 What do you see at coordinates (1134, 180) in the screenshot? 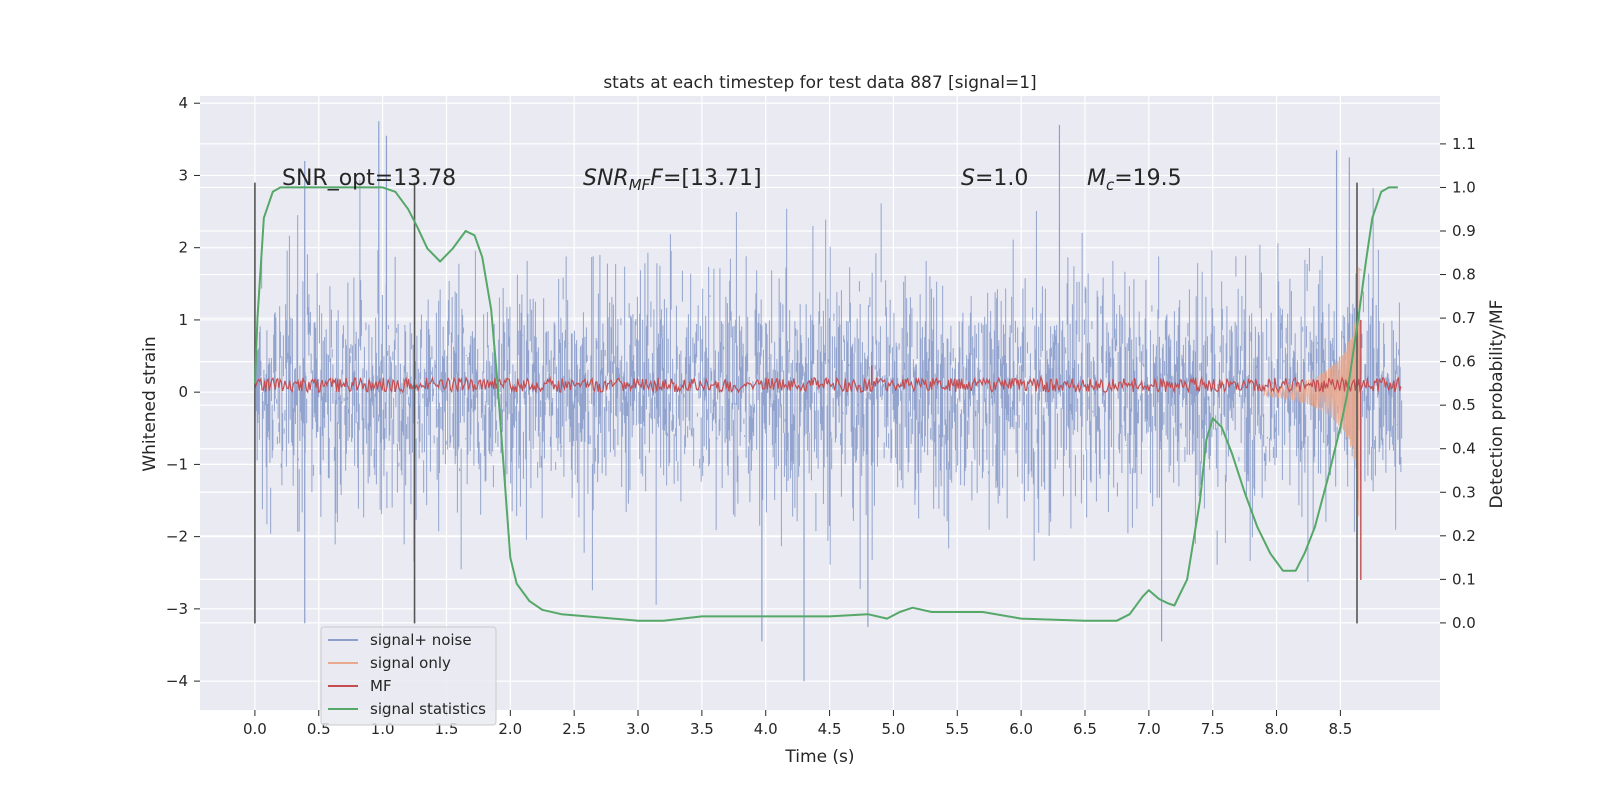
I see `annotation-mc-value: Mc=19.5` at bounding box center [1134, 180].